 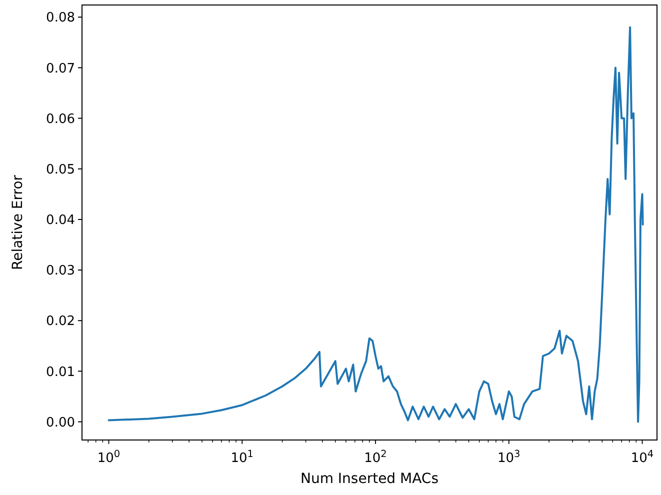 What do you see at coordinates (508, 457) in the screenshot?
I see `x-tick-label: 10$^{3}$` at bounding box center [508, 457].